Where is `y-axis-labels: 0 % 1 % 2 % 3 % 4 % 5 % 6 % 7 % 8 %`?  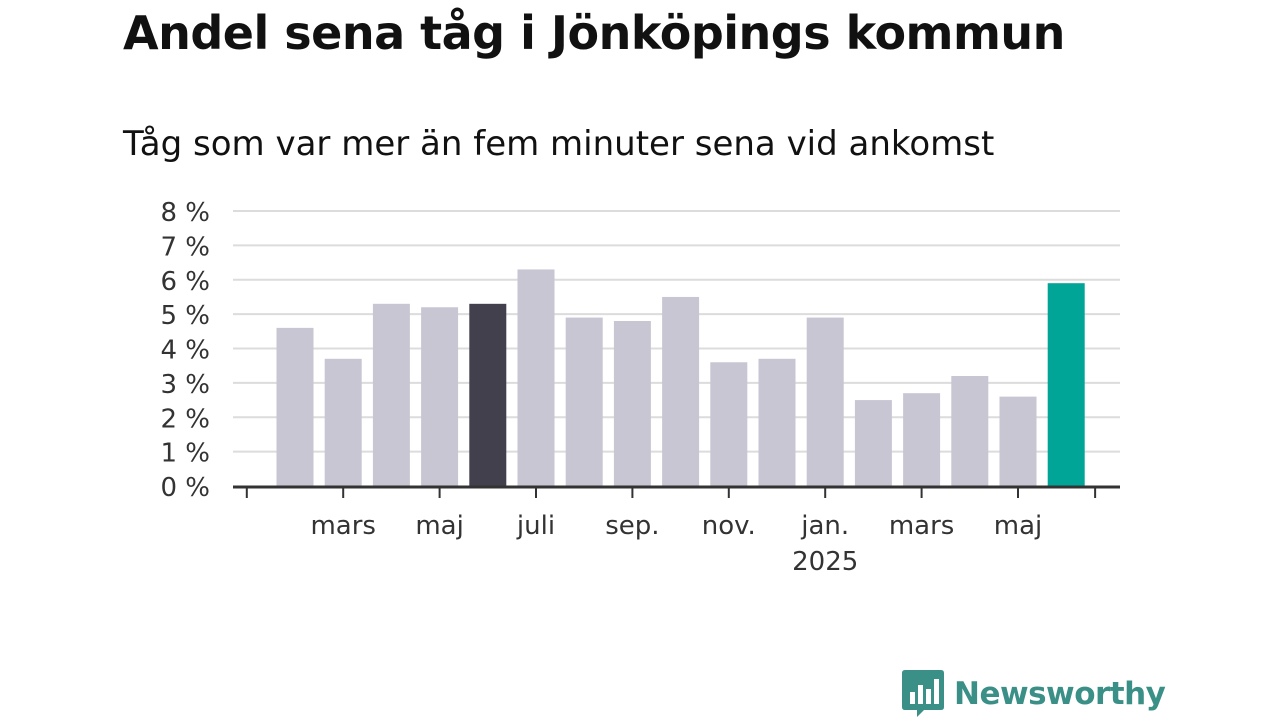 y-axis-labels: 0 % 1 % 2 % 3 % 4 % 5 % 6 % 7 % 8 % is located at coordinates (185, 350).